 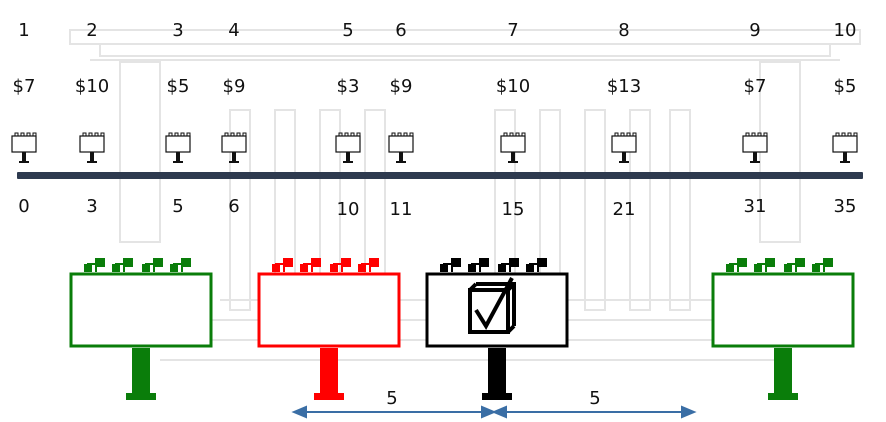 What do you see at coordinates (24, 206) in the screenshot?
I see `billboard-position-label: 0` at bounding box center [24, 206].